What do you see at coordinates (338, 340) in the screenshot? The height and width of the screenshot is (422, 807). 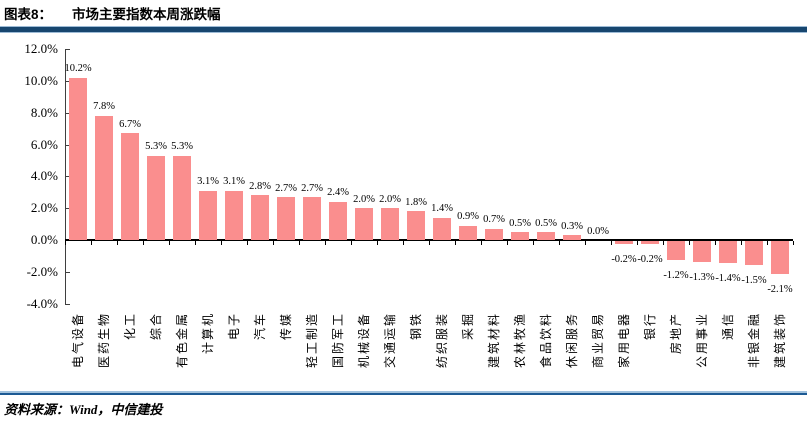 I see `category-label: 国防军工` at bounding box center [338, 340].